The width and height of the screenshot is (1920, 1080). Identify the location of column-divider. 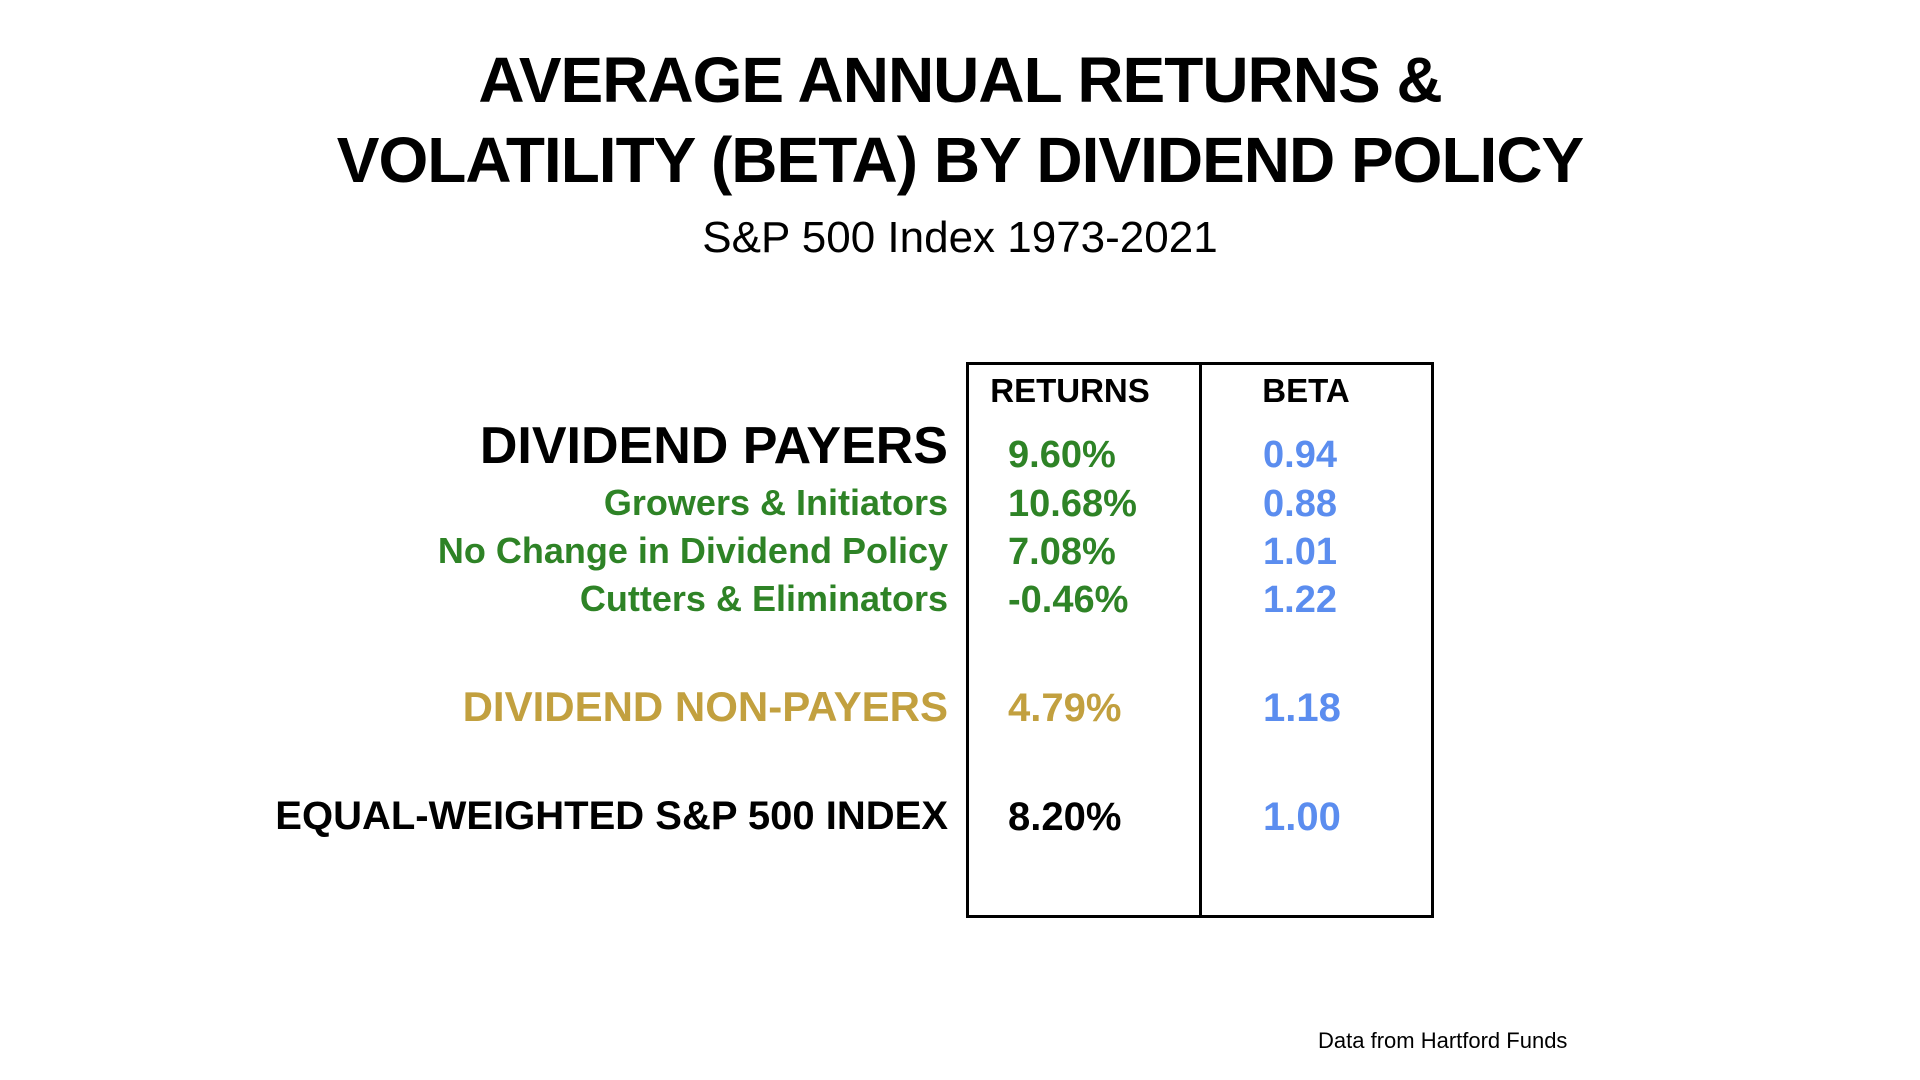
(1200, 640).